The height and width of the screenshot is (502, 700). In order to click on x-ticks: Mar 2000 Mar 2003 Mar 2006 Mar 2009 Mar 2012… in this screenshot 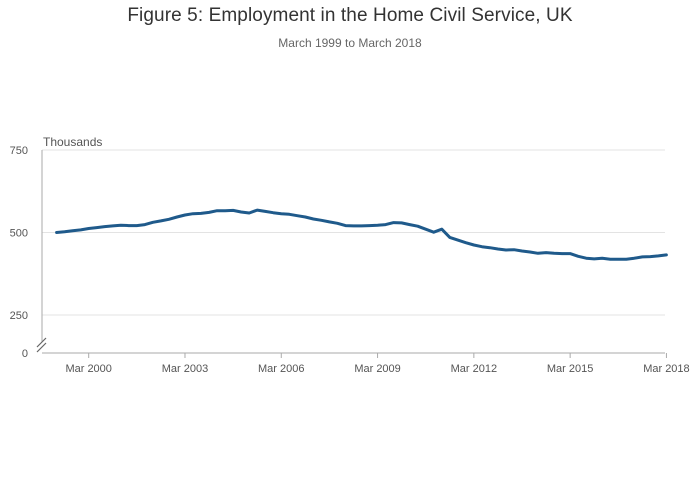, I will do `click(377, 364)`.